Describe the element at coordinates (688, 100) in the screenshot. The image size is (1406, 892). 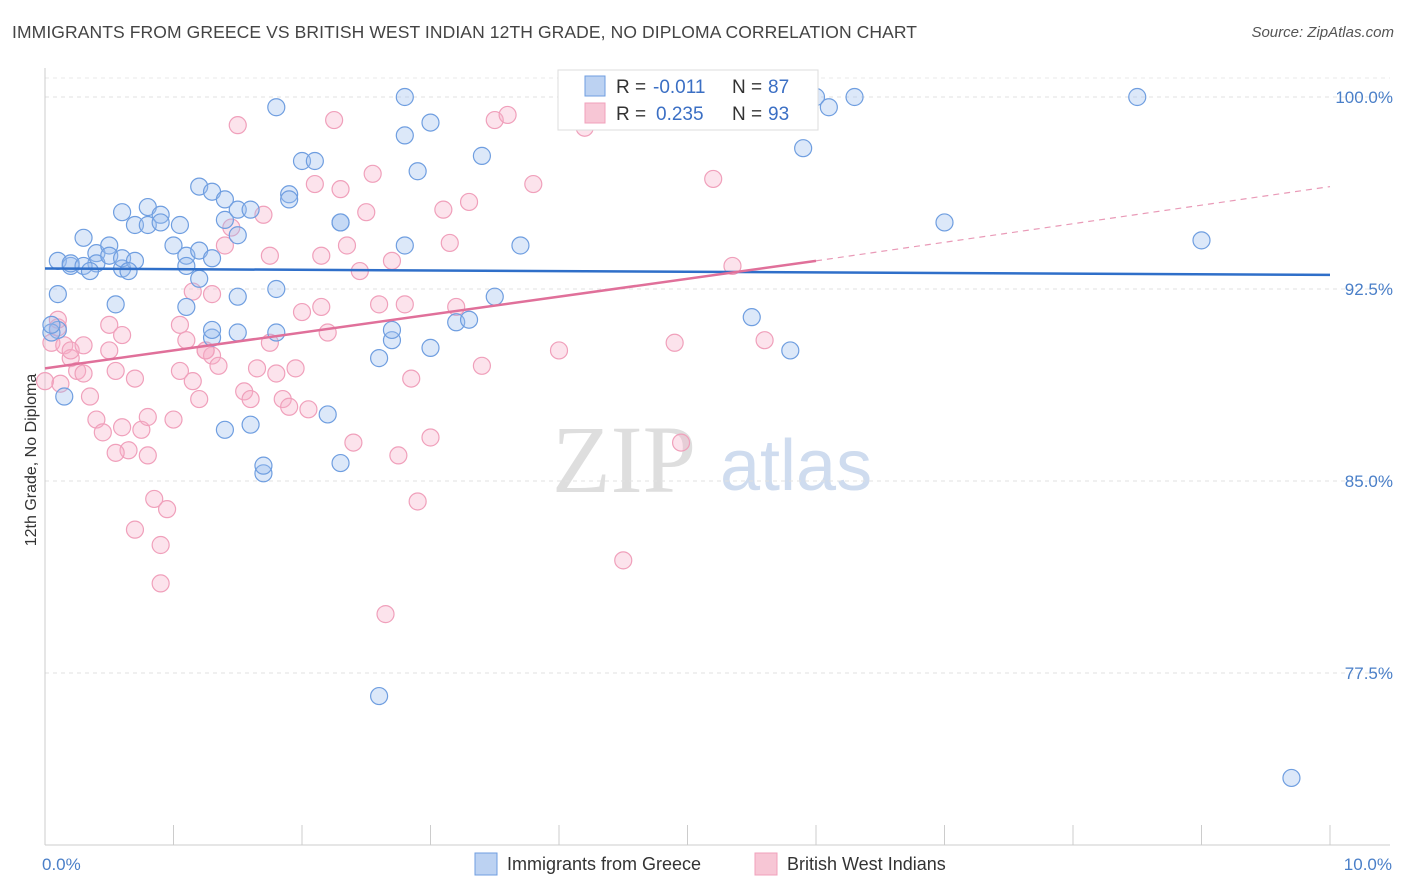
I see `top-legend: R = -0.011 N = 87 R = 0.235 N = 93` at that location.